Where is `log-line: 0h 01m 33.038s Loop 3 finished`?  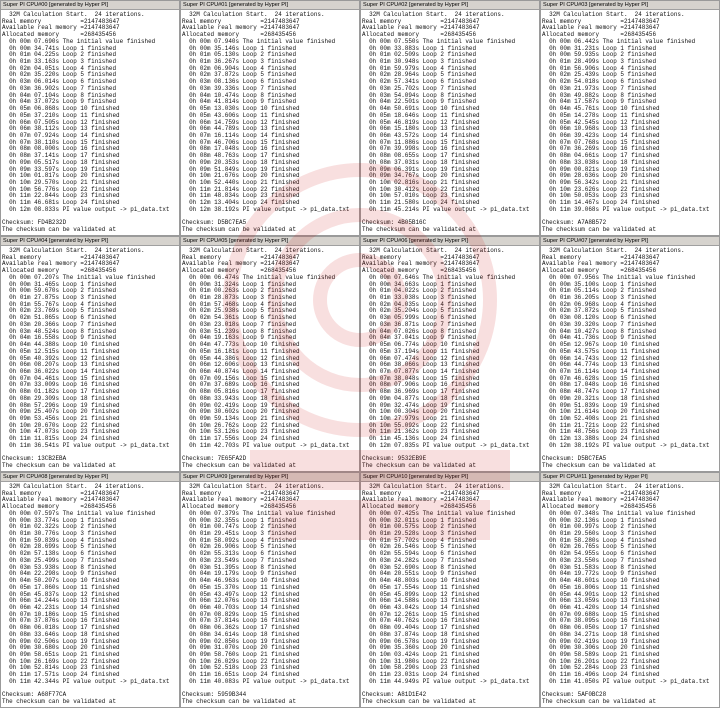 log-line: 0h 01m 33.038s Loop 3 finished is located at coordinates (419, 298).